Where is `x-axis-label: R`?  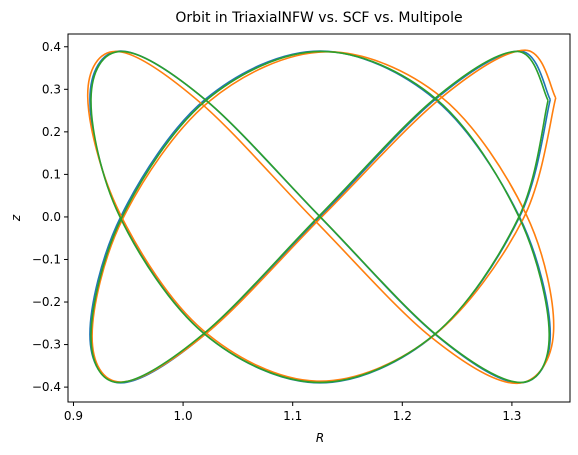
x-axis-label: R is located at coordinates (320, 438).